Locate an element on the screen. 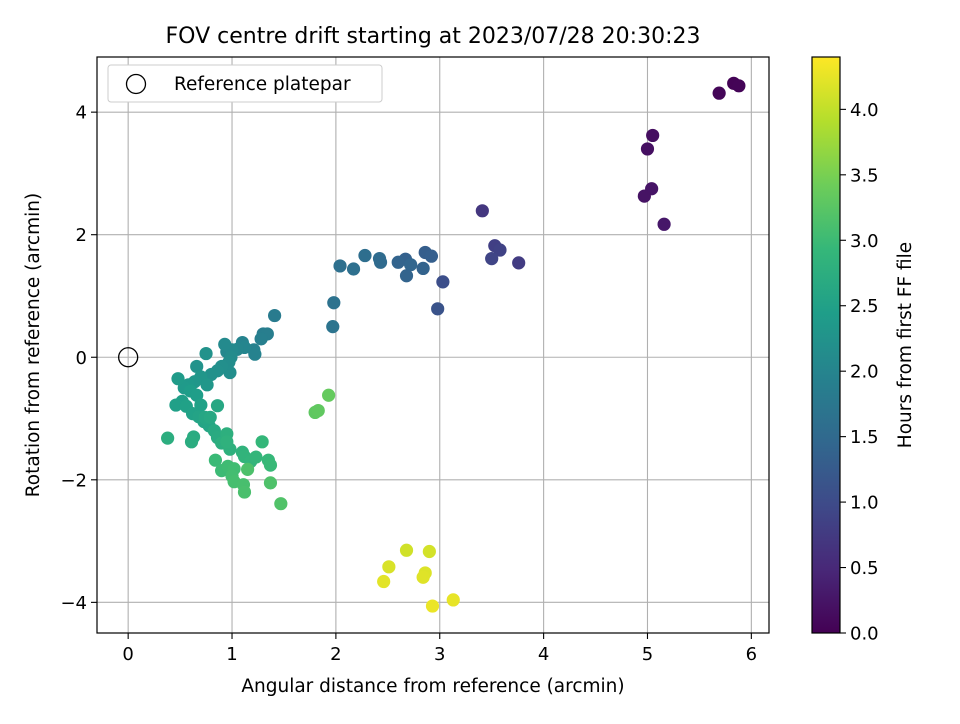 This screenshot has height=724, width=960. y-tick-label: 0 is located at coordinates (81, 358).